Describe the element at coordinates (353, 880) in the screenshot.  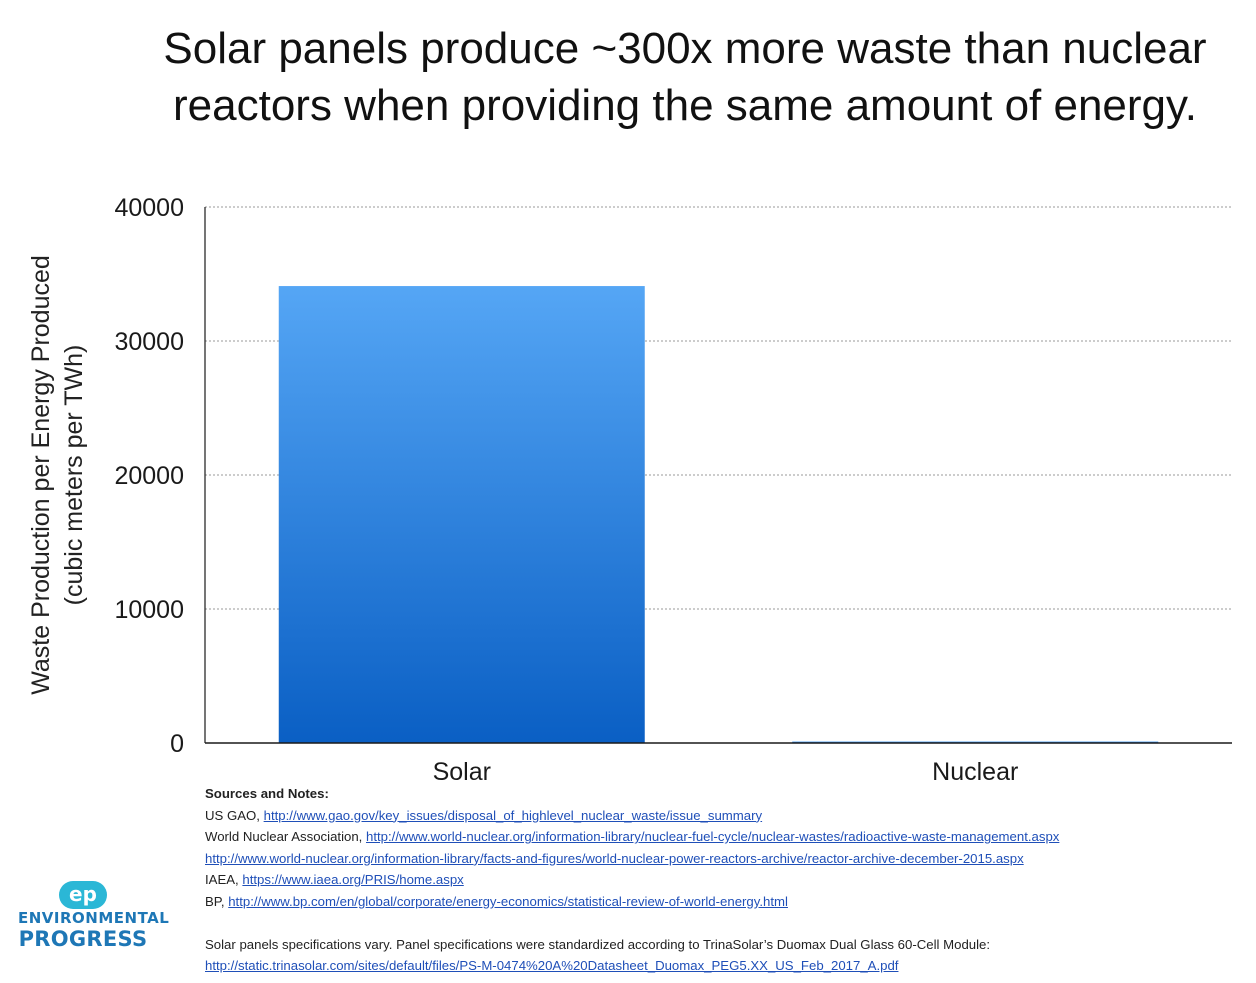
I see `source-link: https://www.iaea.org/PRIS/home.aspx` at that location.